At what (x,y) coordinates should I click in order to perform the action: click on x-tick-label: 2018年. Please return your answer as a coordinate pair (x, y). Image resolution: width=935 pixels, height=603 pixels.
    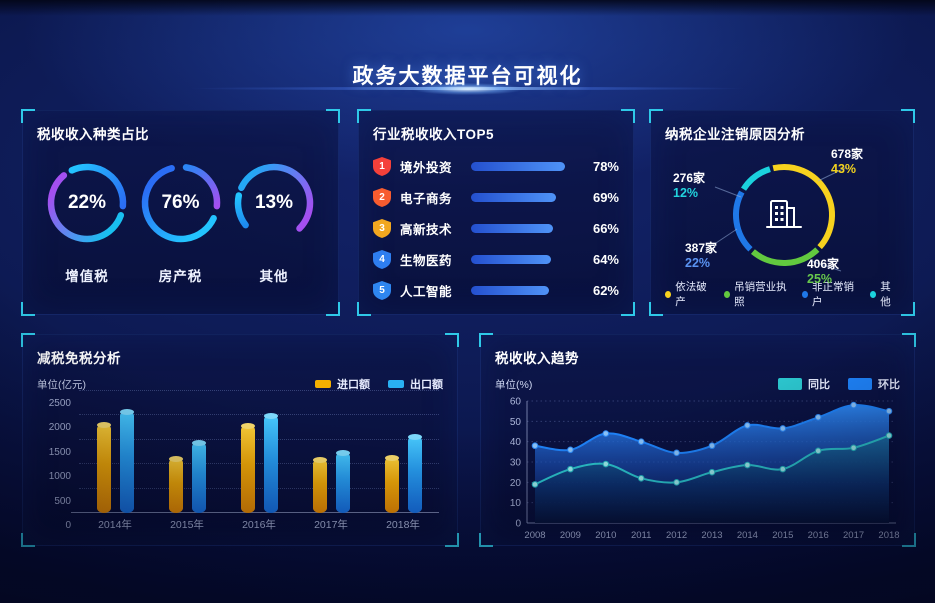
    Looking at the image, I should click on (403, 525).